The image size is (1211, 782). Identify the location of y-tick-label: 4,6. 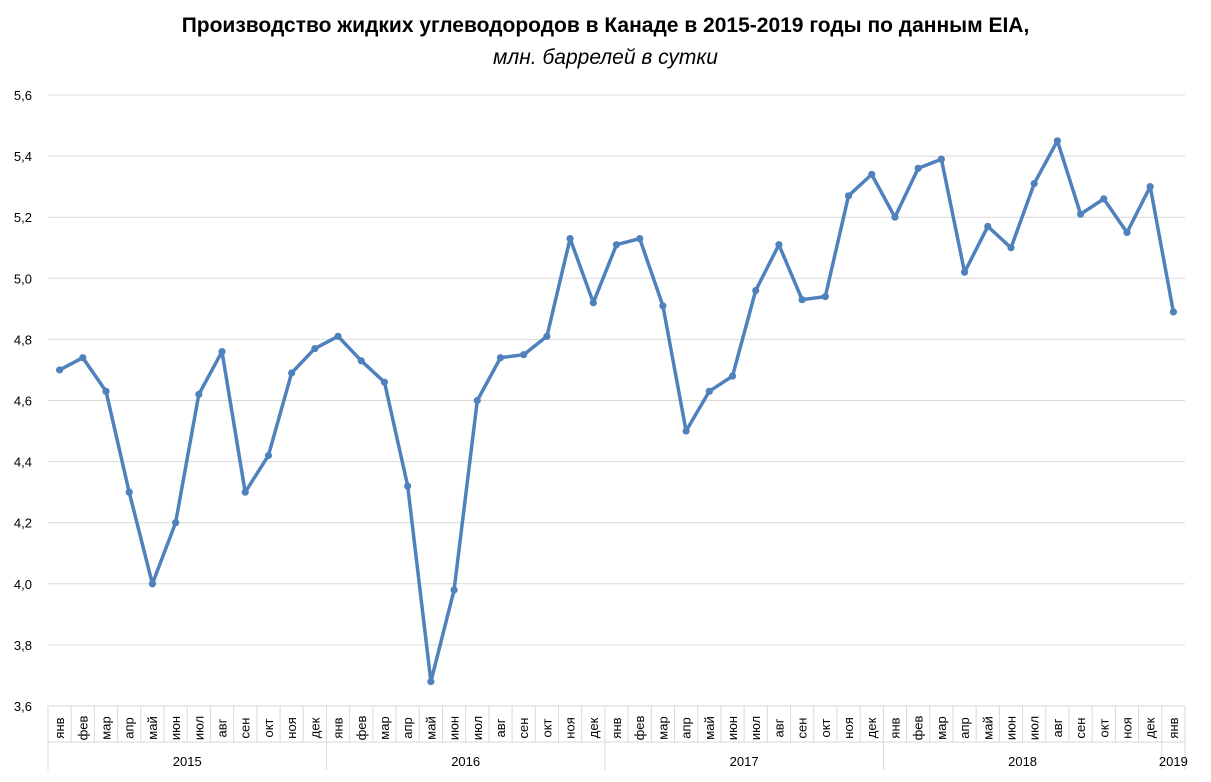
(23, 401).